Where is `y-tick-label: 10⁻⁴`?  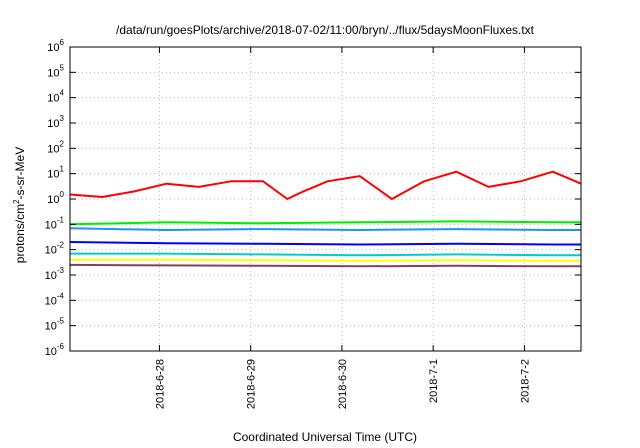
y-tick-label: 10⁻⁴ is located at coordinates (55, 299).